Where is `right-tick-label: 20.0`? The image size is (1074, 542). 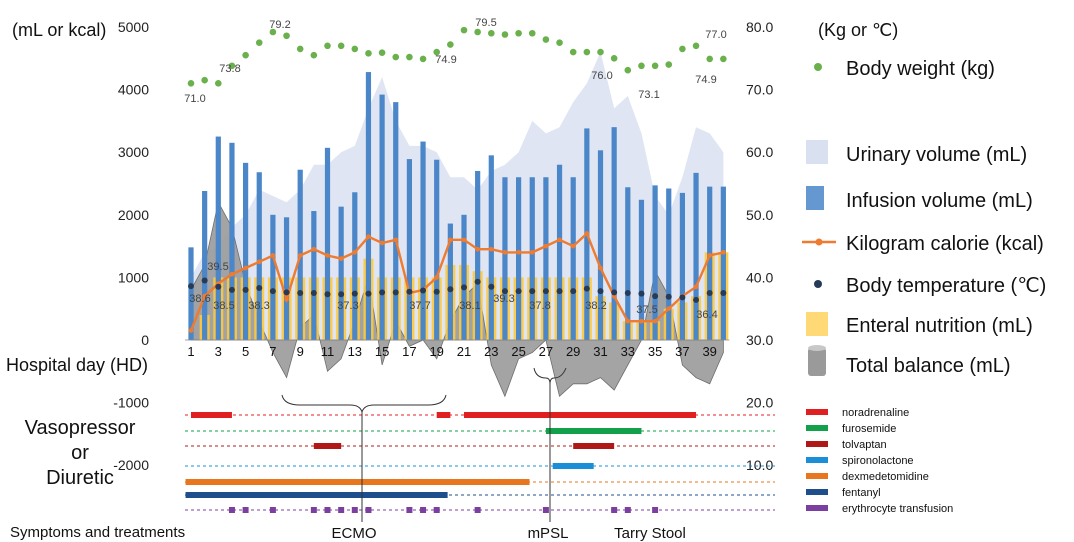 right-tick-label: 20.0 is located at coordinates (759, 403).